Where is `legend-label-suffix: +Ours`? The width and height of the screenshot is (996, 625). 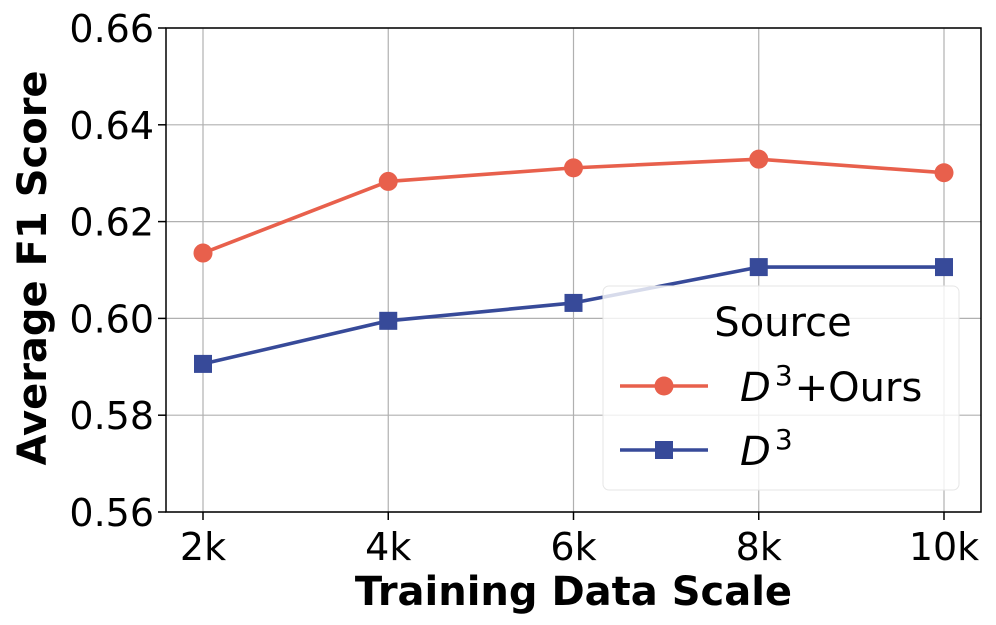
legend-label-suffix: +Ours is located at coordinates (859, 388).